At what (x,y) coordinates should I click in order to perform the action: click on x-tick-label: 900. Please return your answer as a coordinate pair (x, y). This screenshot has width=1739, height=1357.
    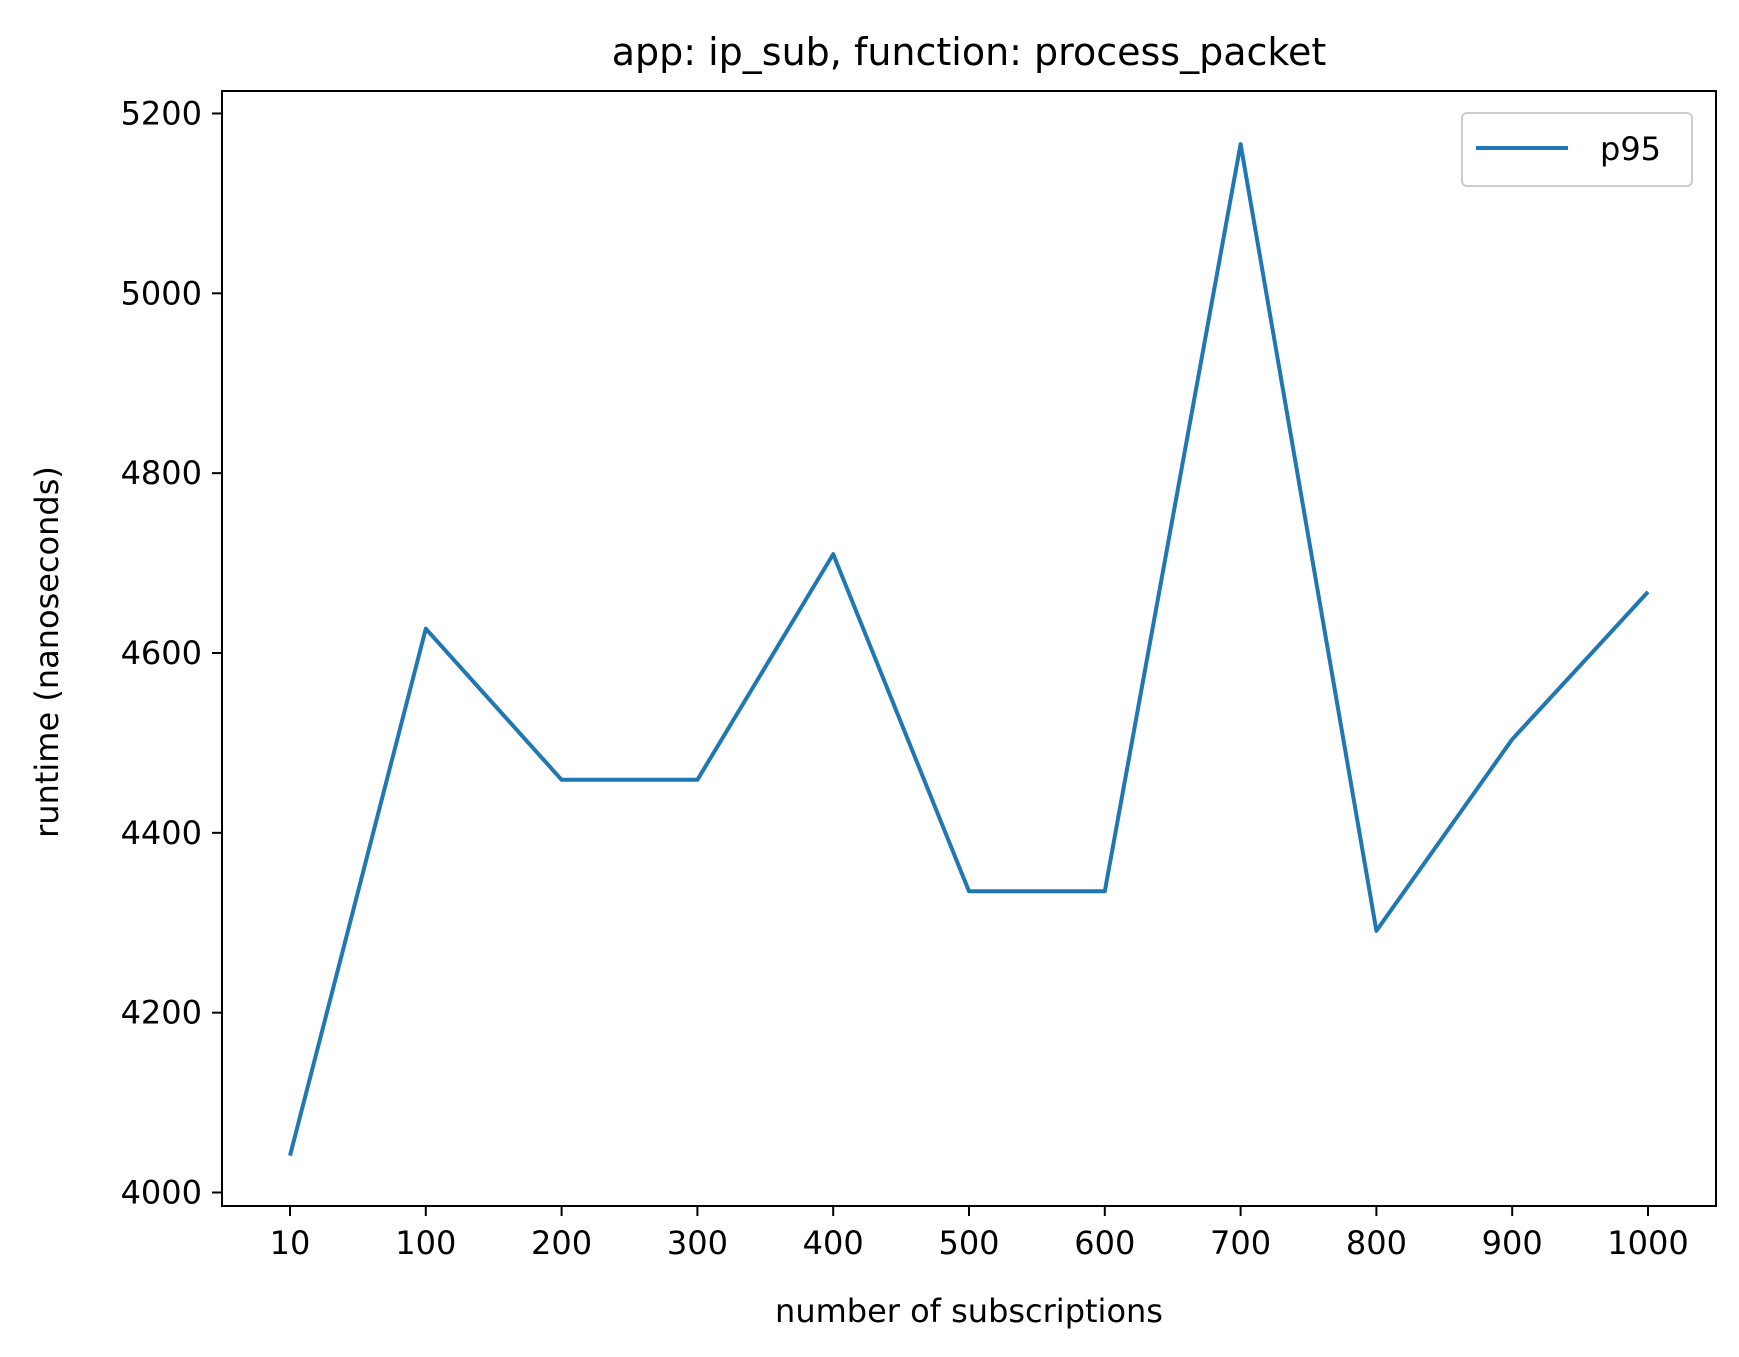
    Looking at the image, I should click on (1512, 1243).